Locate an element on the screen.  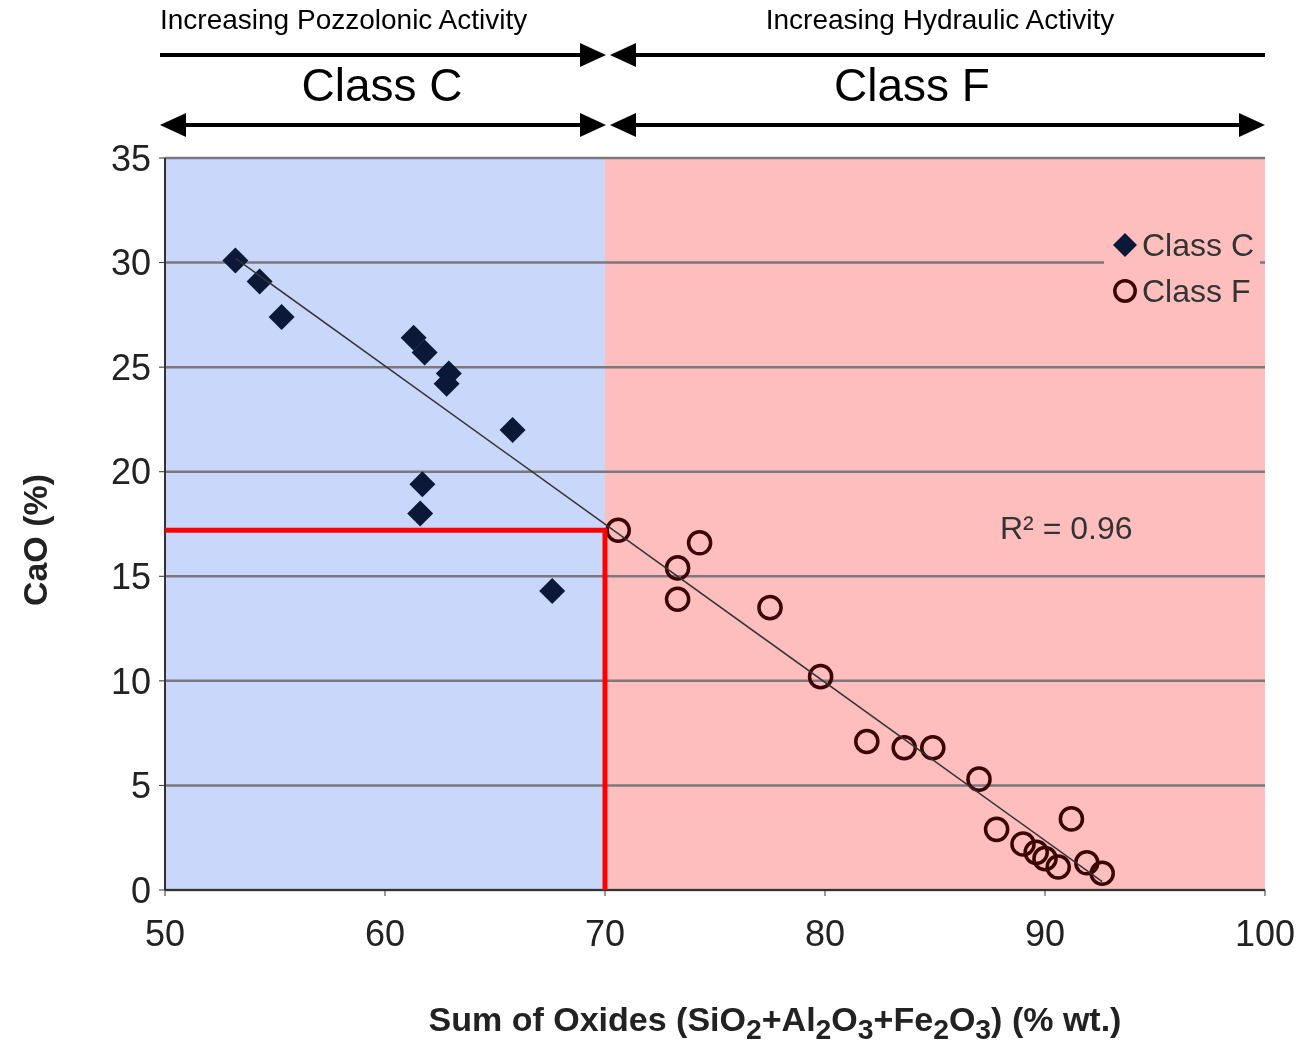
y-axis-title: CaO (%) is located at coordinates (35, 540).